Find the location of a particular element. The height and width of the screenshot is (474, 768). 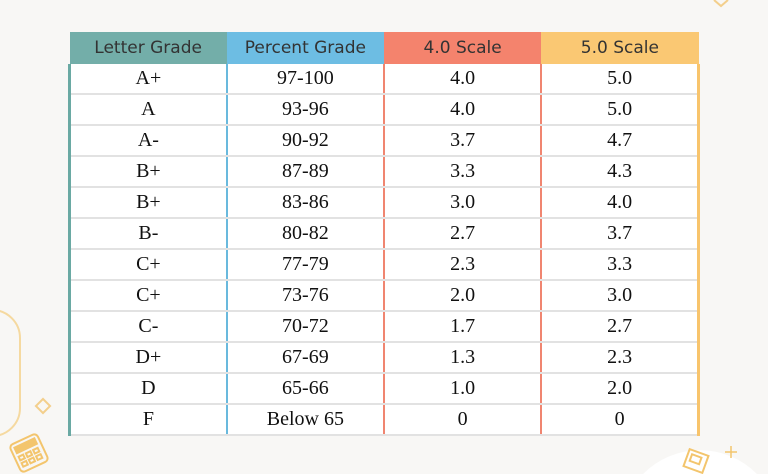

table-row: D 65-66 1.0 2.0 is located at coordinates (384, 389).